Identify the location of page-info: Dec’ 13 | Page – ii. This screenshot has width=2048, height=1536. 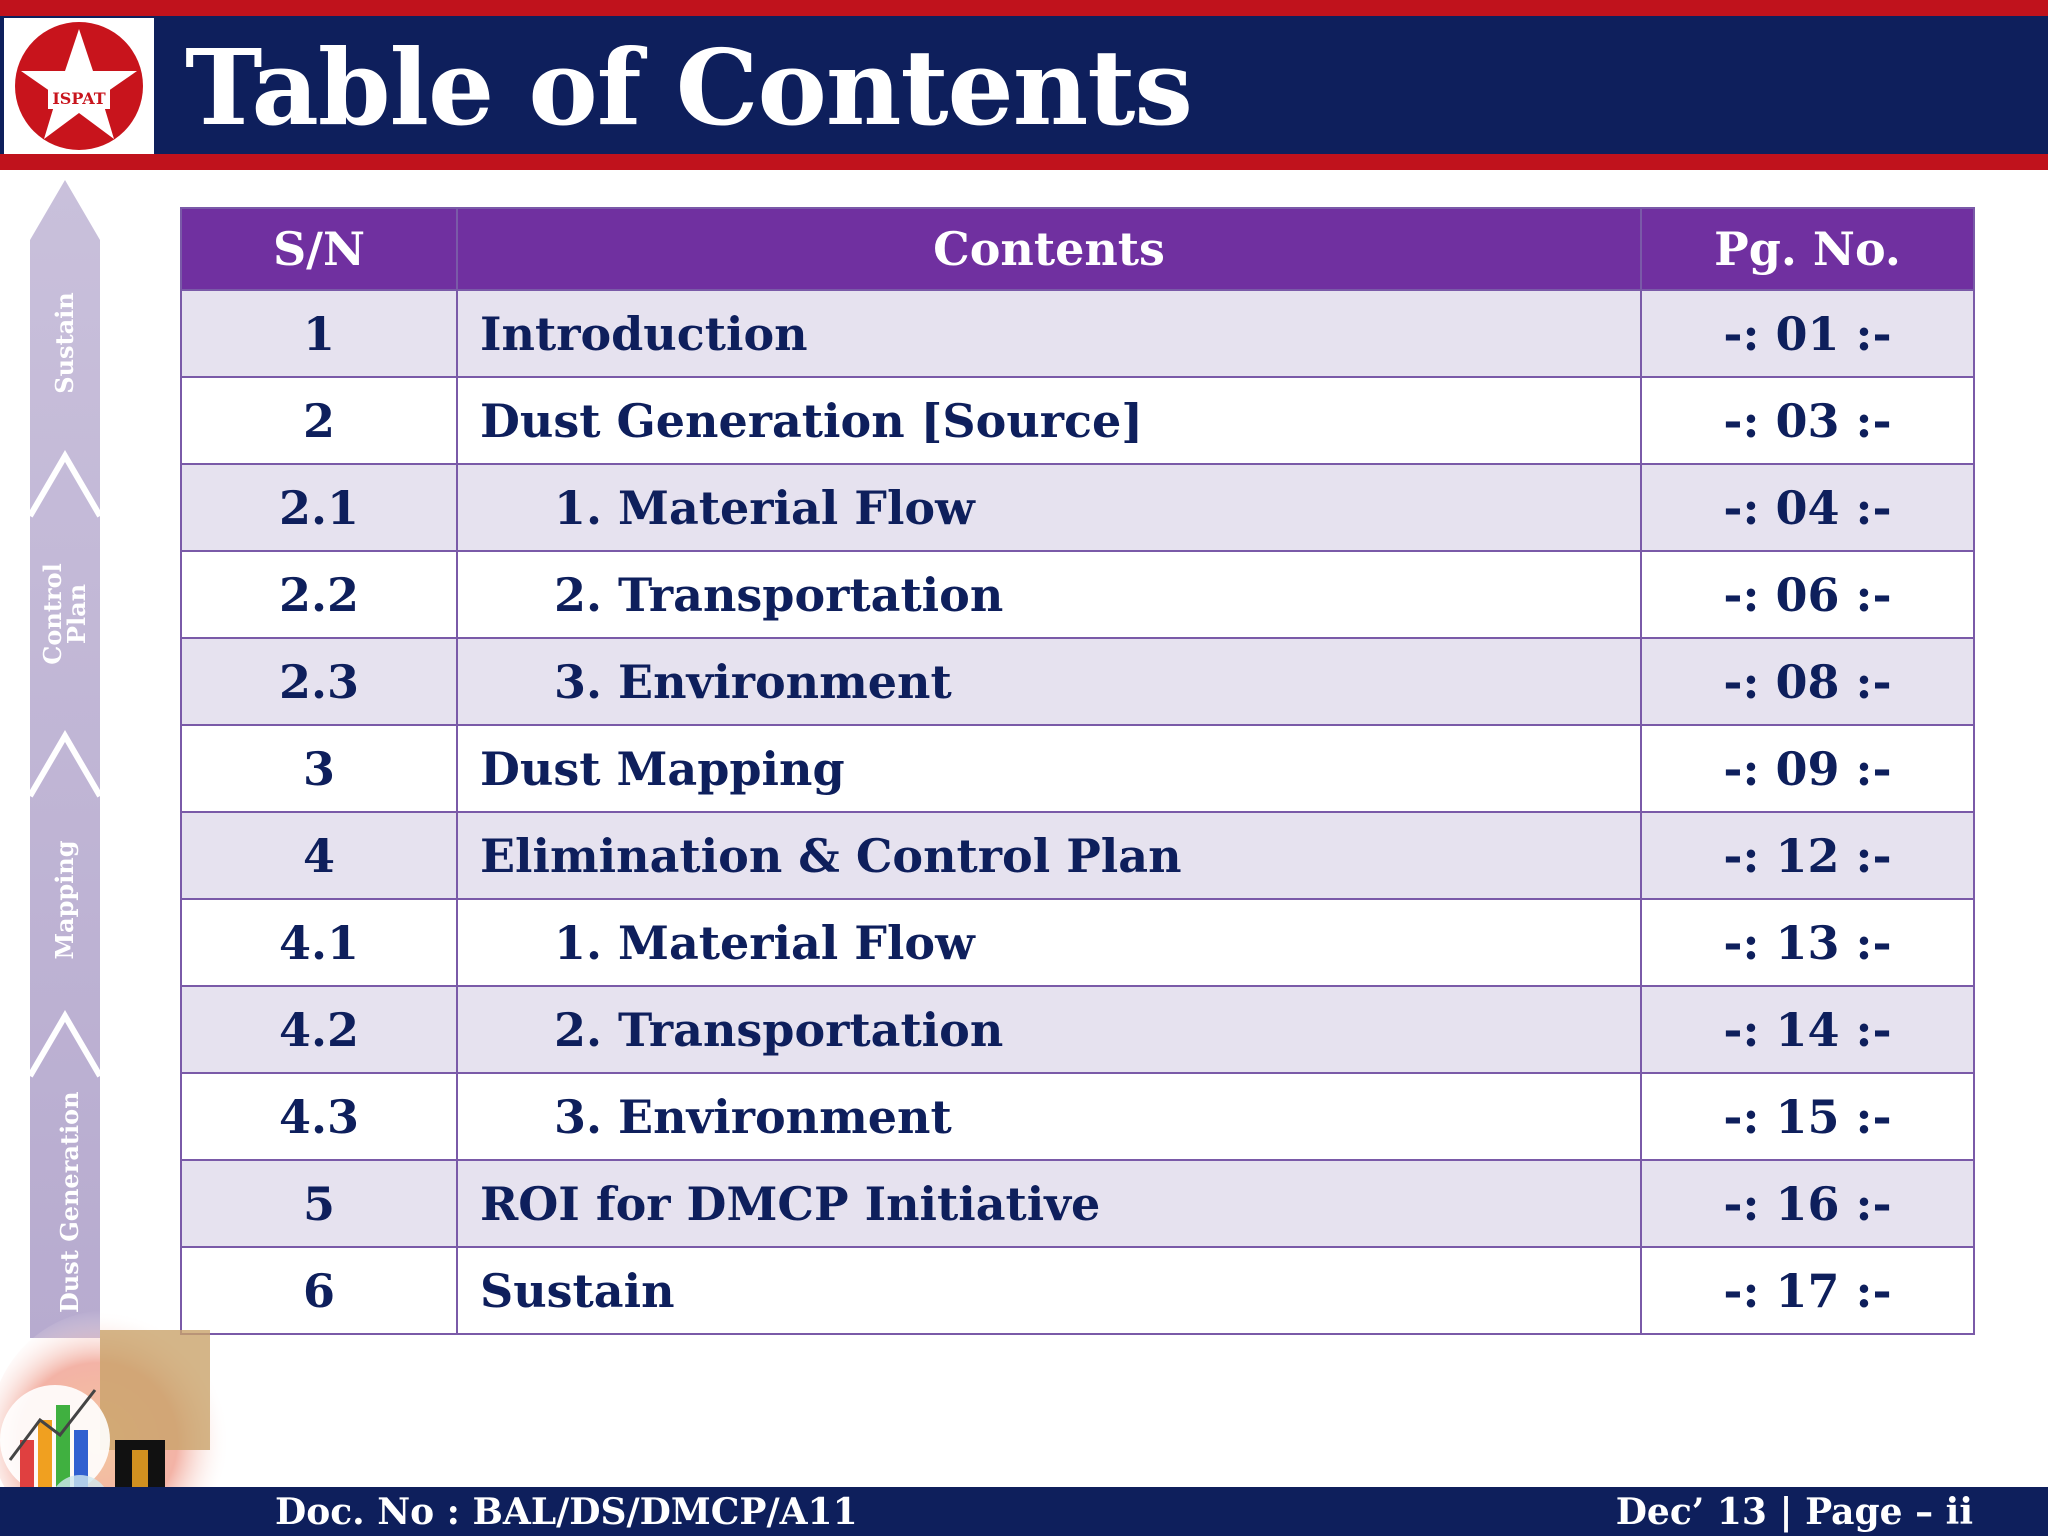
(1794, 1512).